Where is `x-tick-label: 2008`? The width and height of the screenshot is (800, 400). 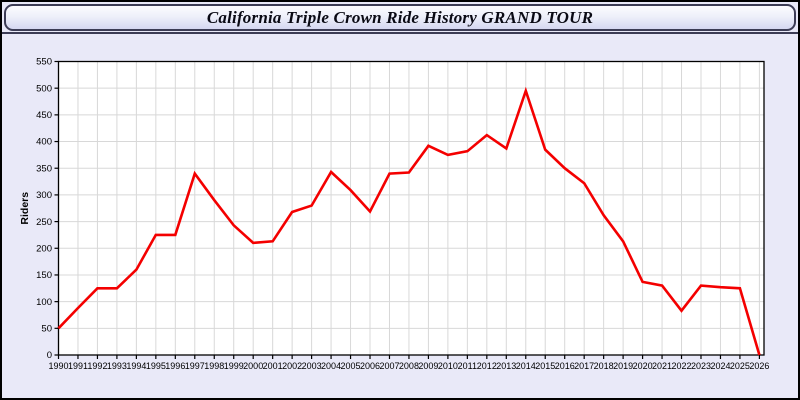 x-tick-label: 2008 is located at coordinates (409, 366).